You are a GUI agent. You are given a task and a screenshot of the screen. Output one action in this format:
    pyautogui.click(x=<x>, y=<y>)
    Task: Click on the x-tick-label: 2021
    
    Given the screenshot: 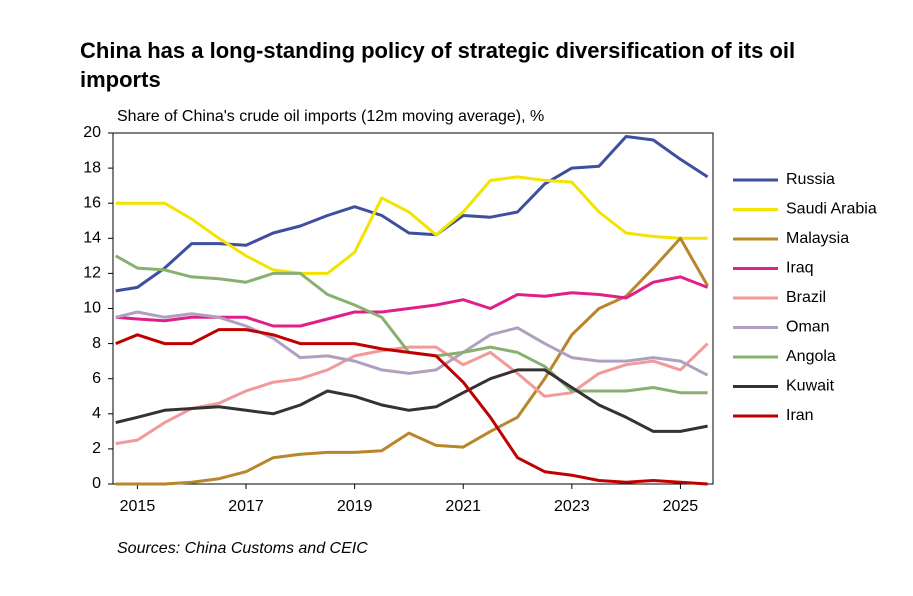 What is the action you would take?
    pyautogui.click(x=463, y=506)
    